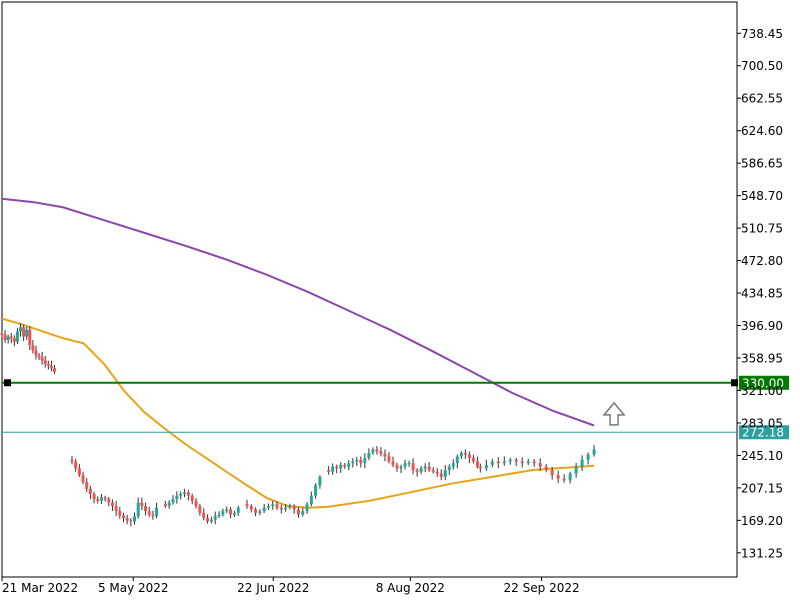  I want to click on y-tick-label: 283.05, so click(762, 423).